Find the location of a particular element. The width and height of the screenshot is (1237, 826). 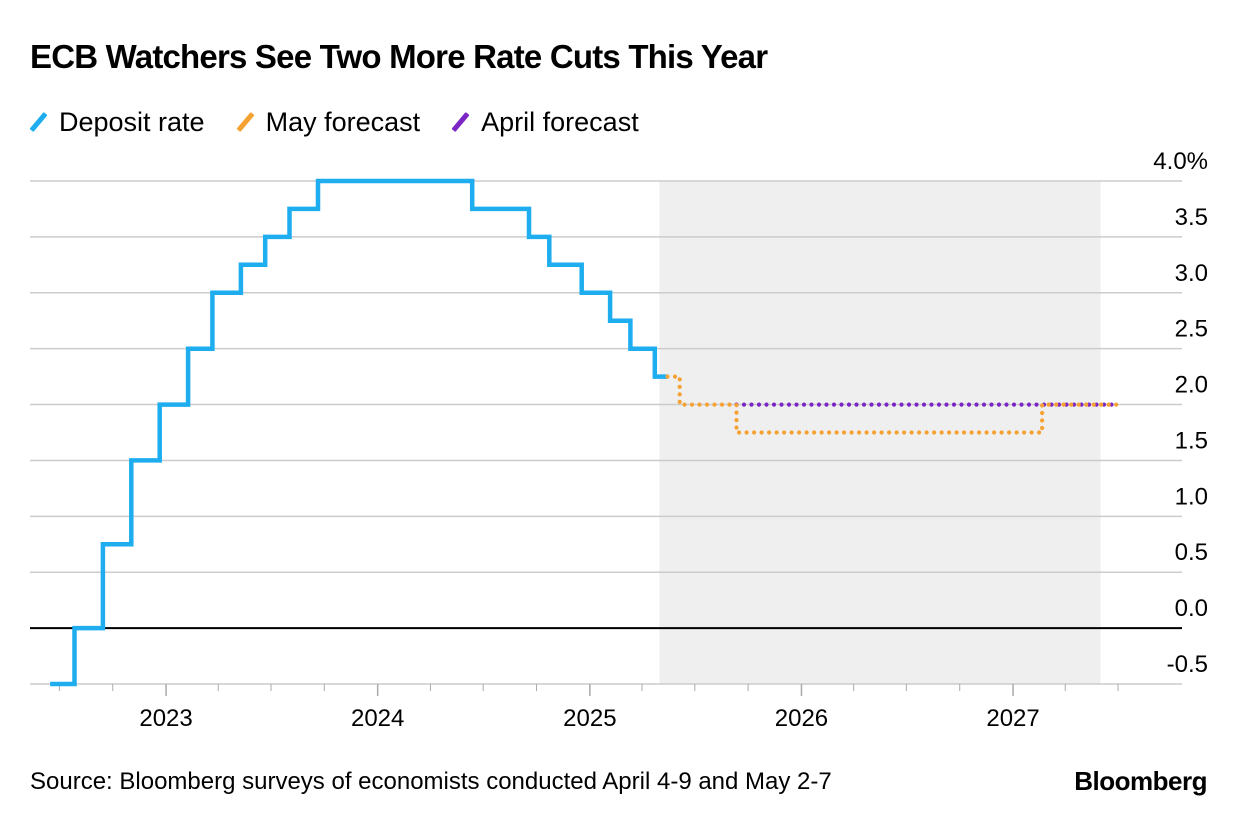

y-tick-label: 0.5 is located at coordinates (1191, 552).